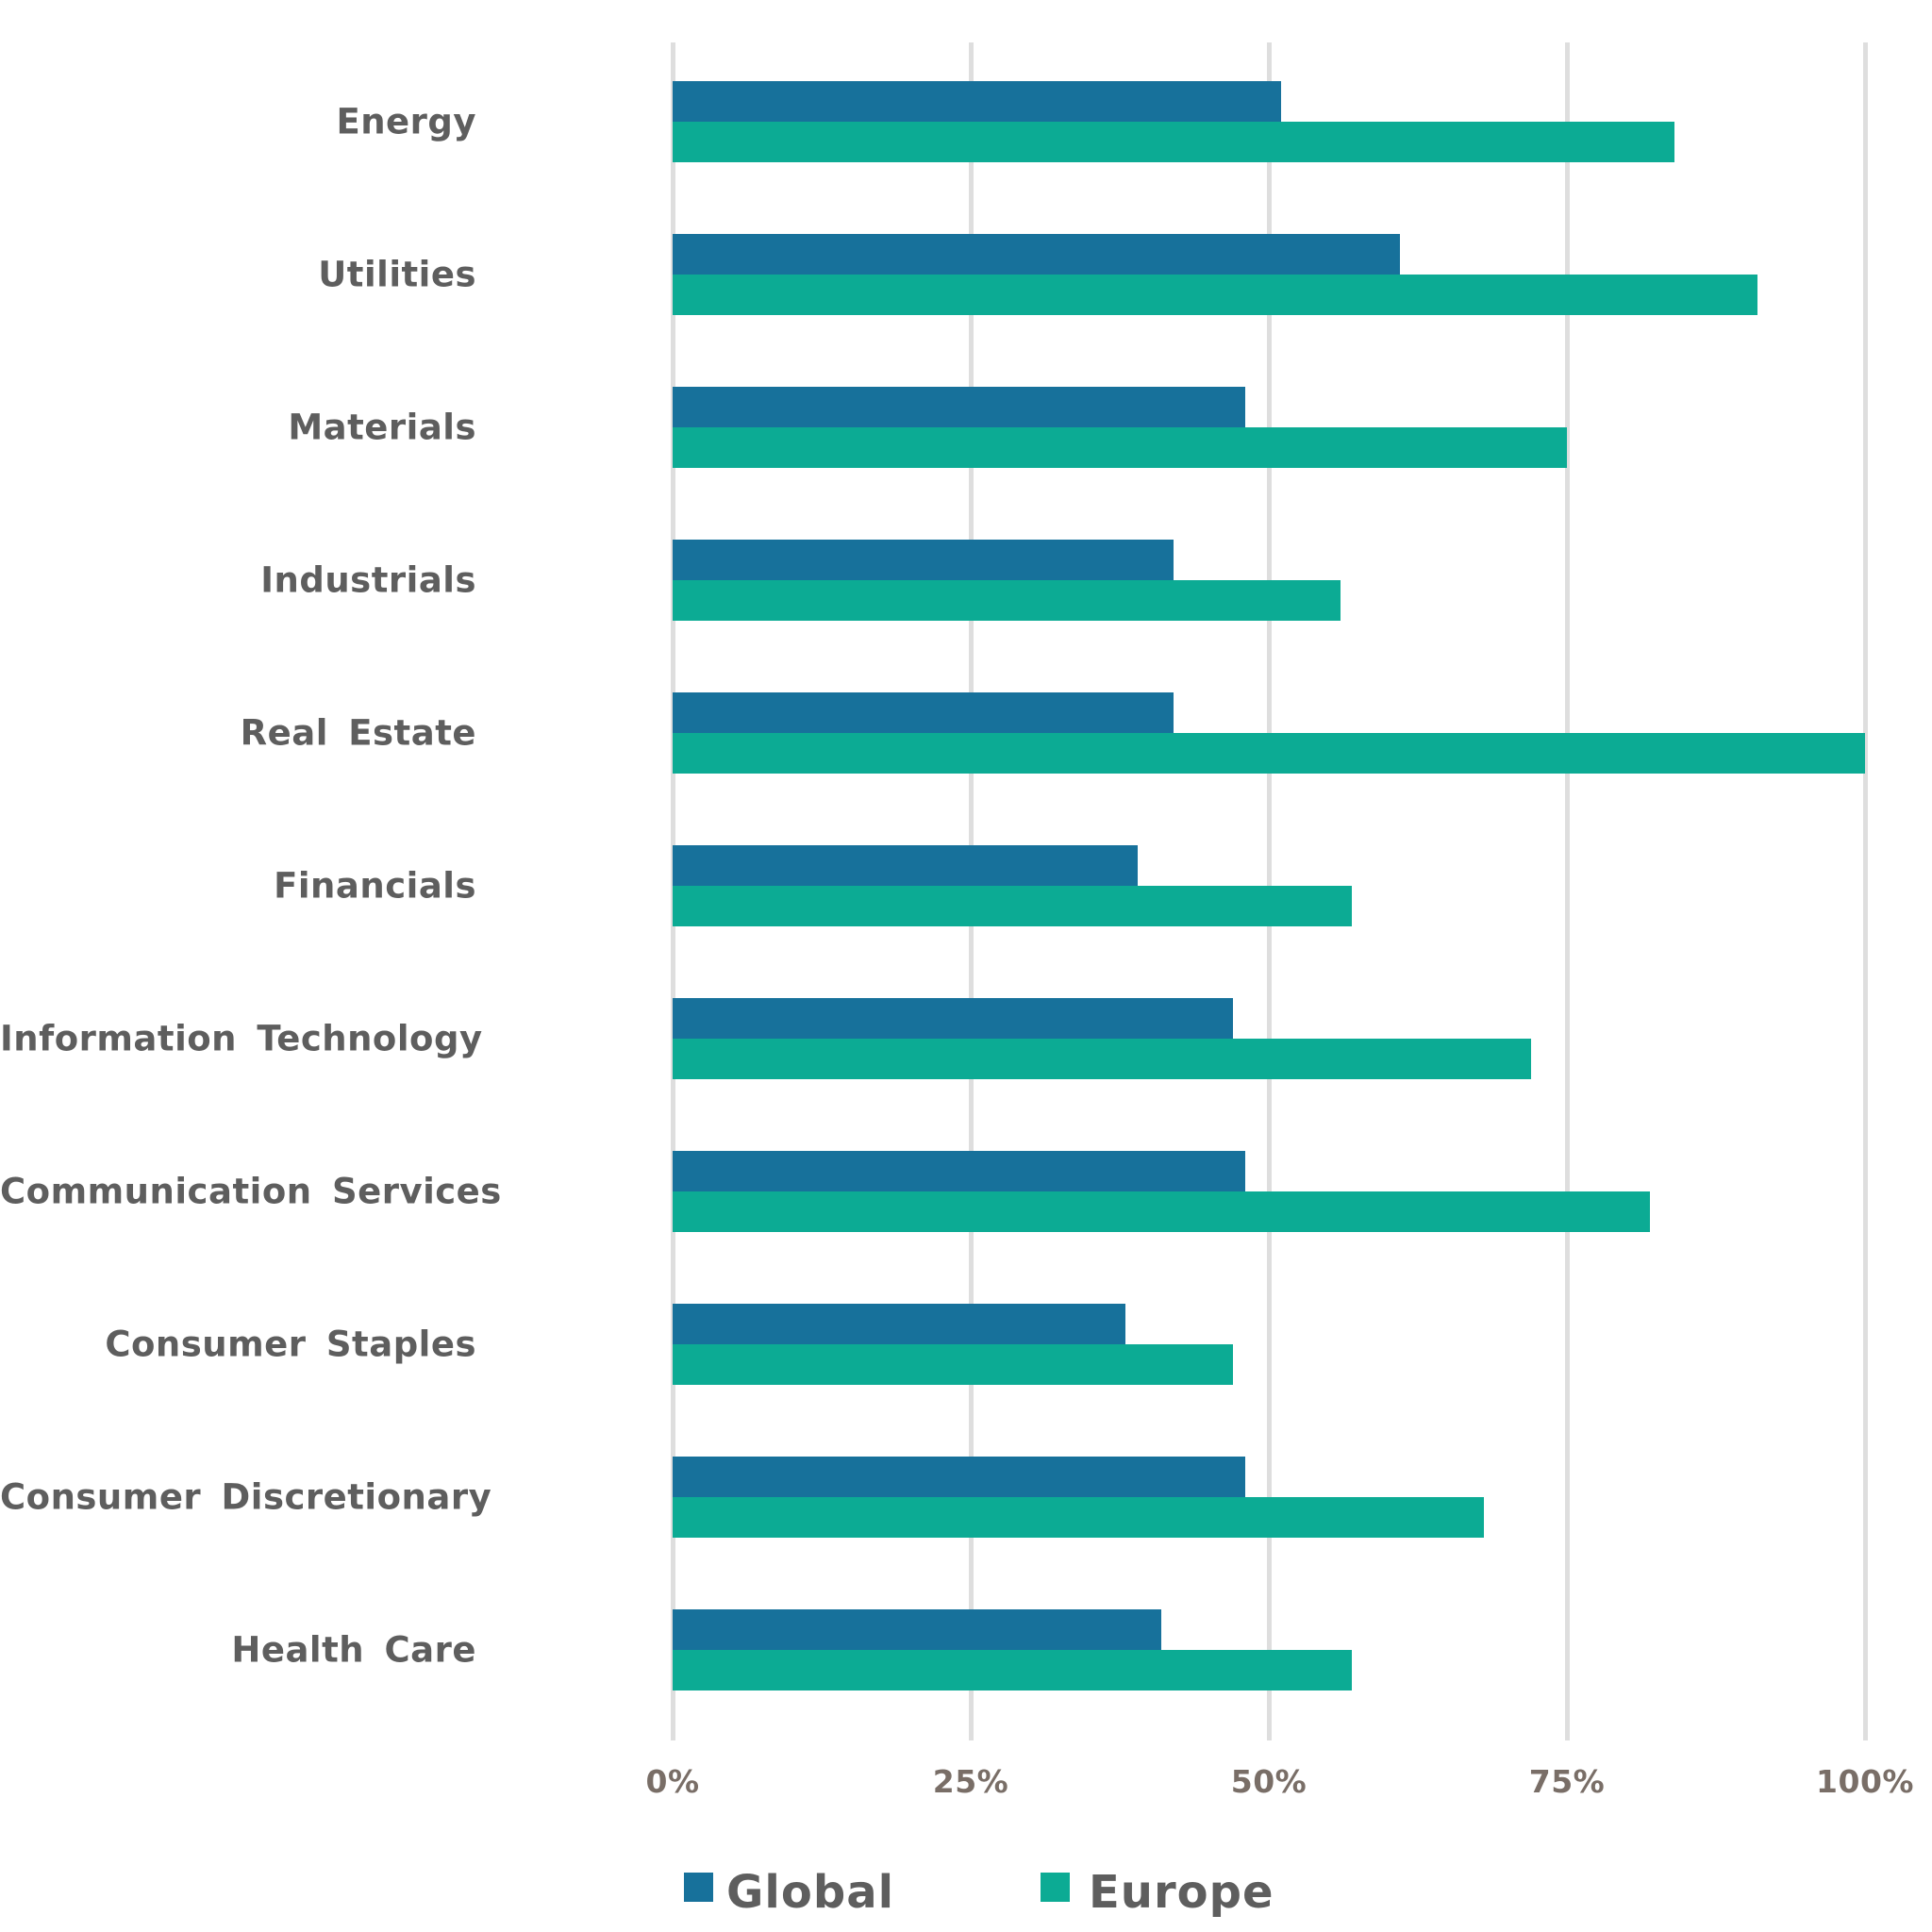 The width and height of the screenshot is (1932, 1932). What do you see at coordinates (959, 407) in the screenshot?
I see `bar-materials-global` at bounding box center [959, 407].